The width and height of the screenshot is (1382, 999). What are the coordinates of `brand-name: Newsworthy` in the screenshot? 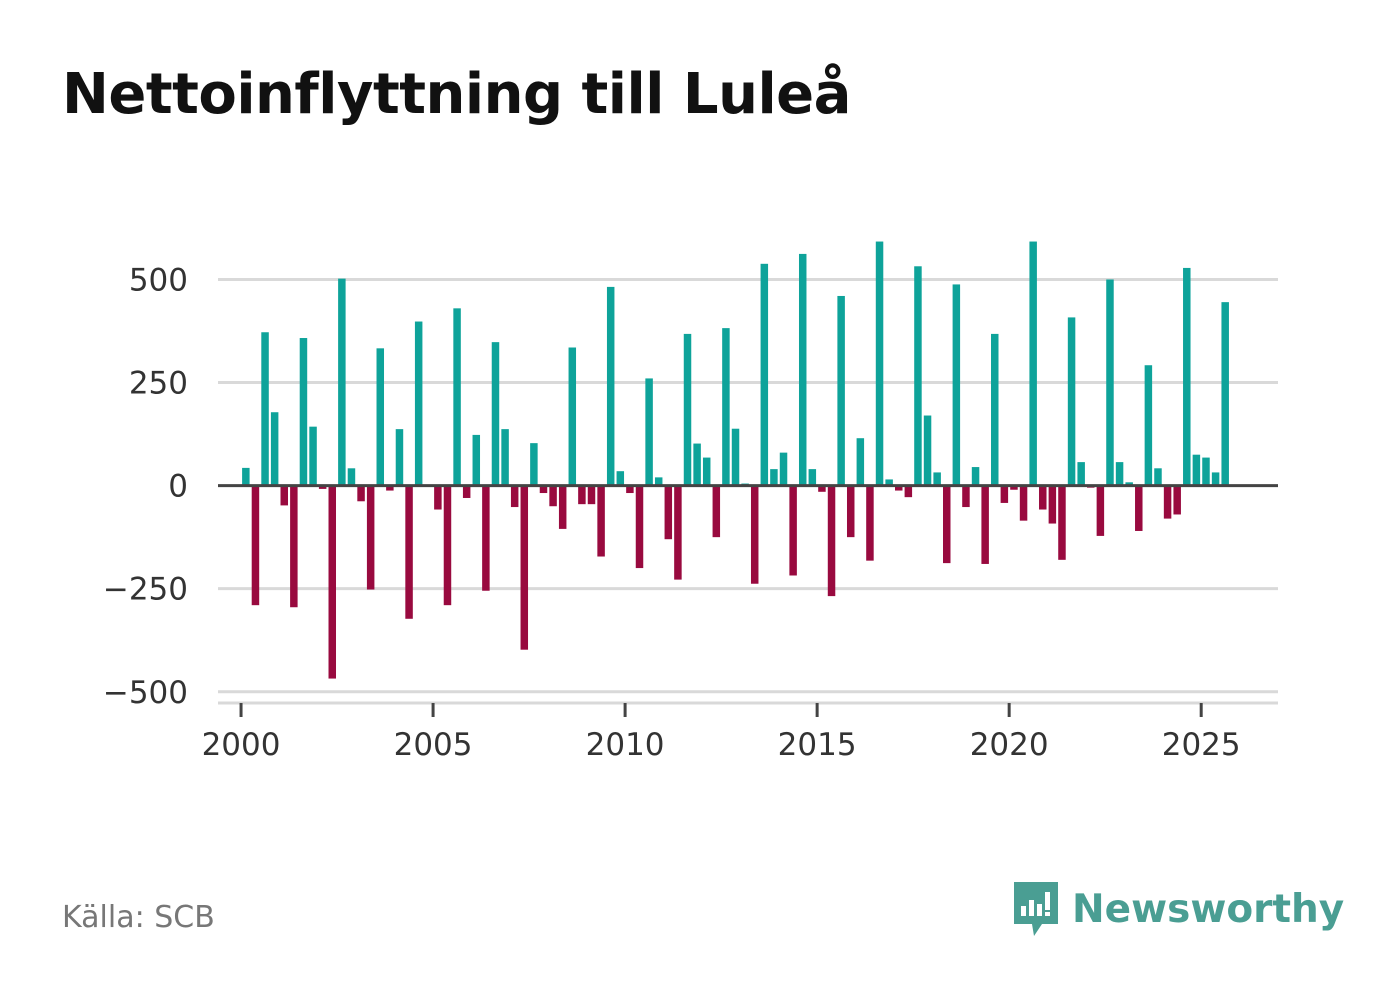 It's located at (1208, 909).